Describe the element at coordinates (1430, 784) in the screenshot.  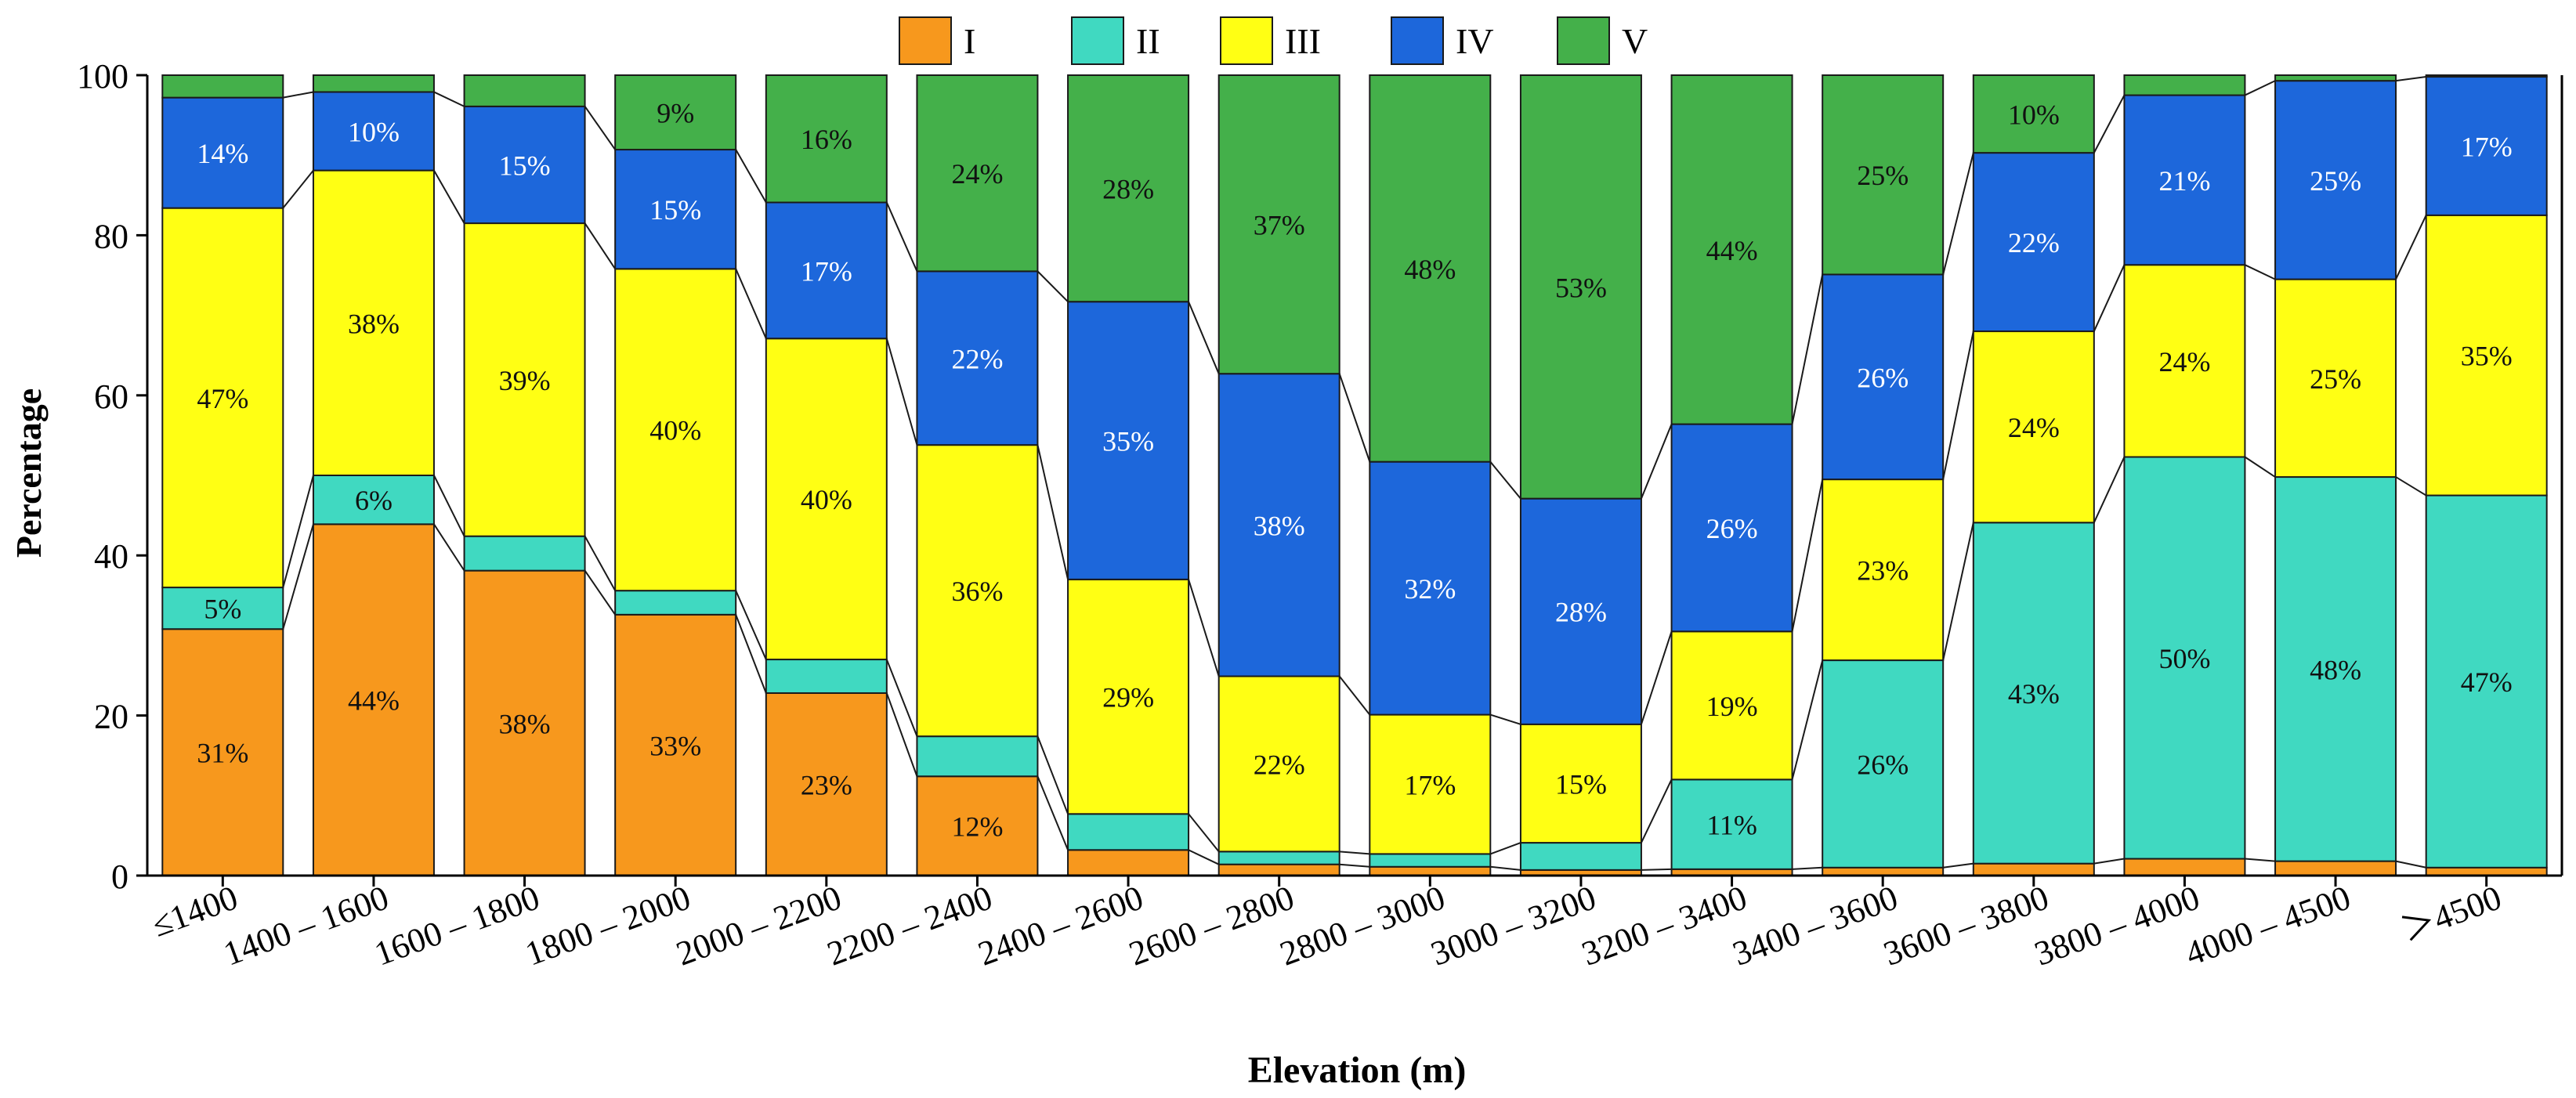
I see `data-label-iii-2800-3000-8: 17%` at that location.